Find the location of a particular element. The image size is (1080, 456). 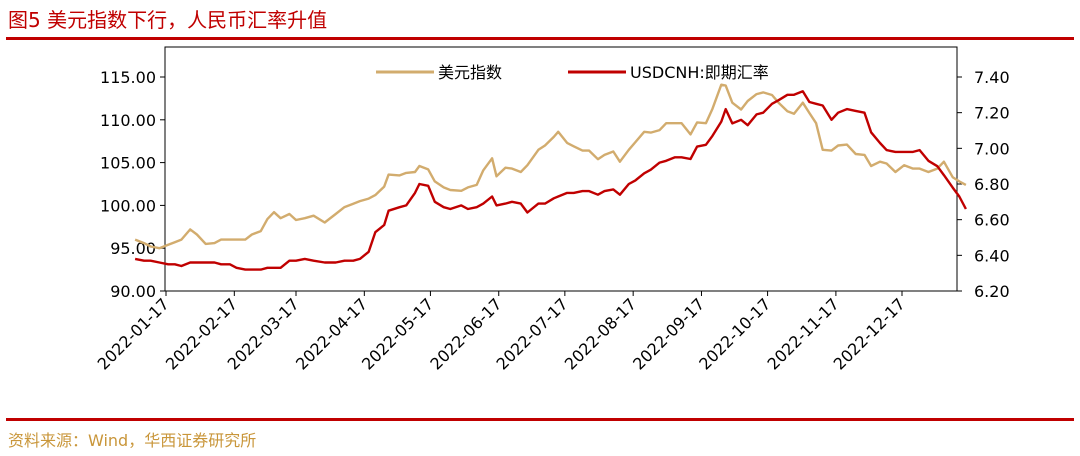

figure-title: 图5 美元指数下行，人民币汇率升值 is located at coordinates (168, 20).